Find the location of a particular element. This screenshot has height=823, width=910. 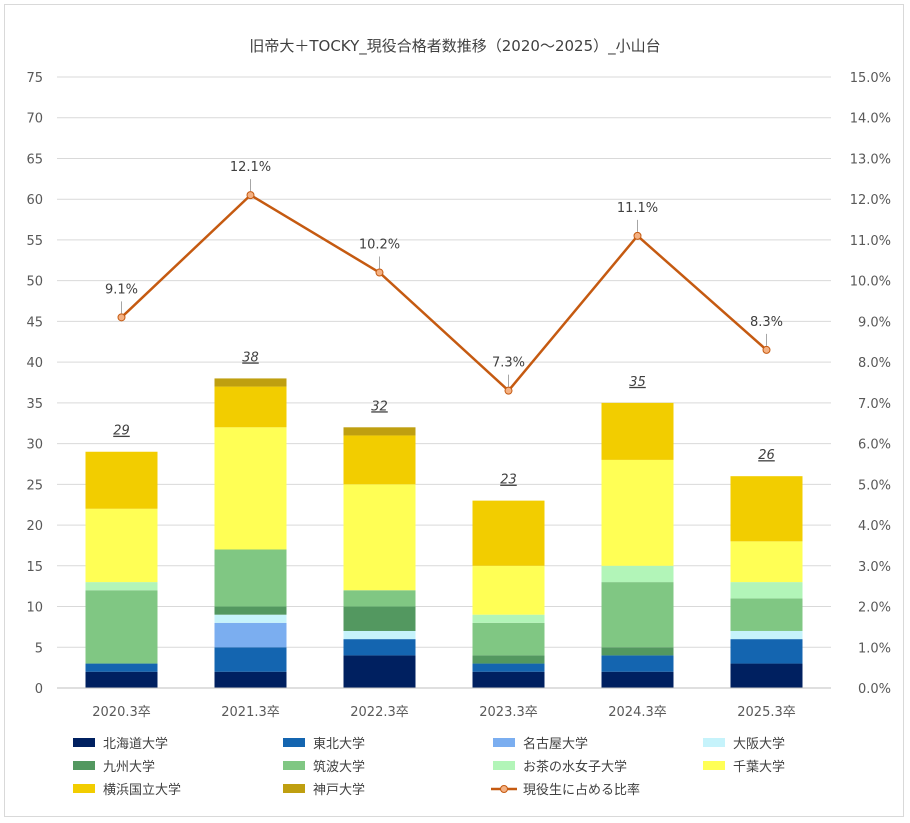

legend-label: 千葉大学 is located at coordinates (759, 767).